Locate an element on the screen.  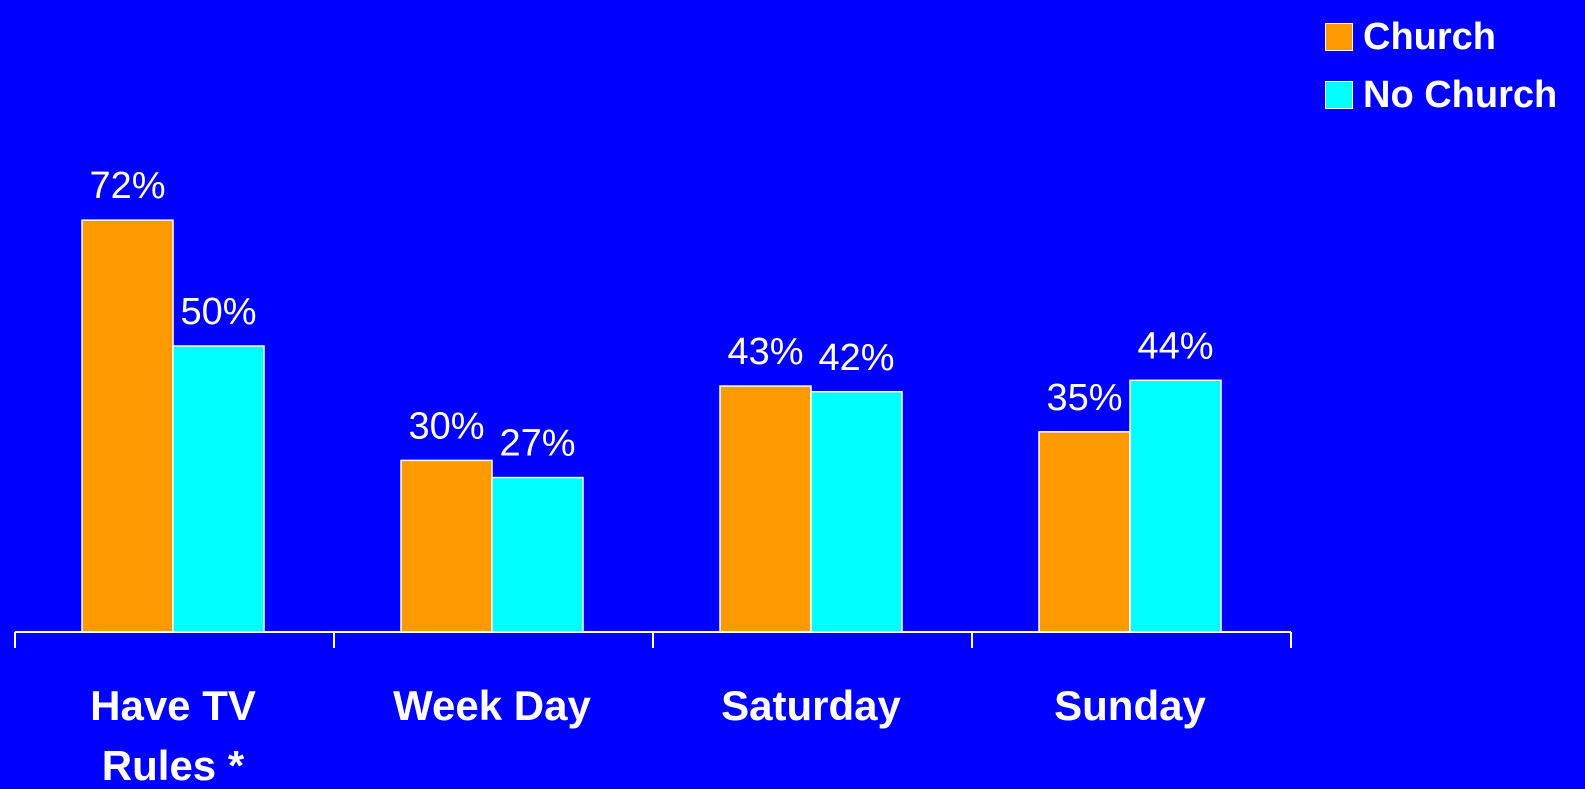
category-label-3: Sunday is located at coordinates (1130, 705).